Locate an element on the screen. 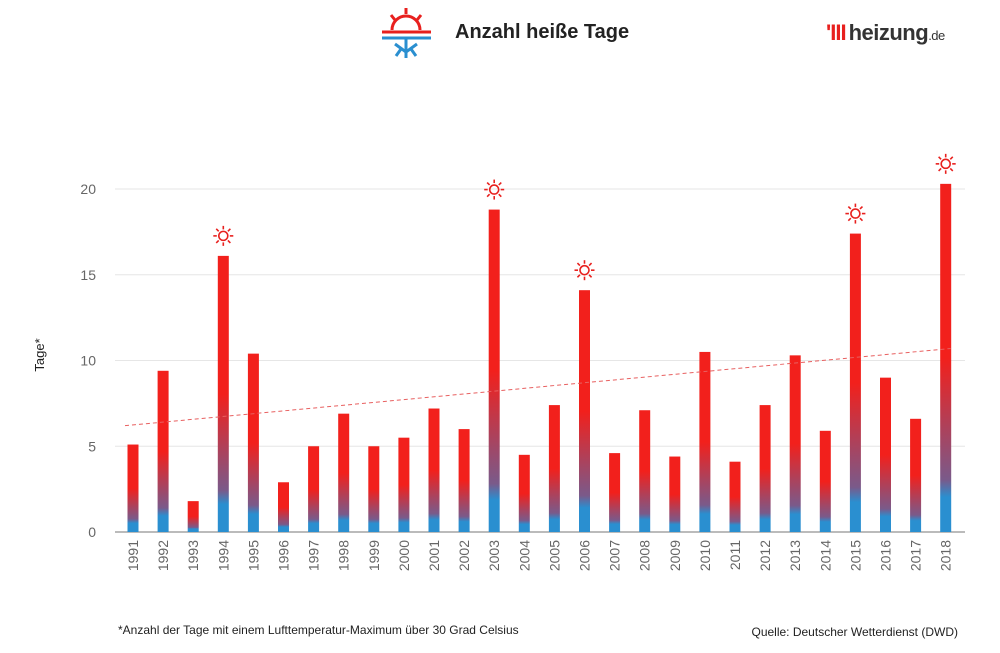 The image size is (1000, 653). x-tick-label: 2000 is located at coordinates (404, 555).